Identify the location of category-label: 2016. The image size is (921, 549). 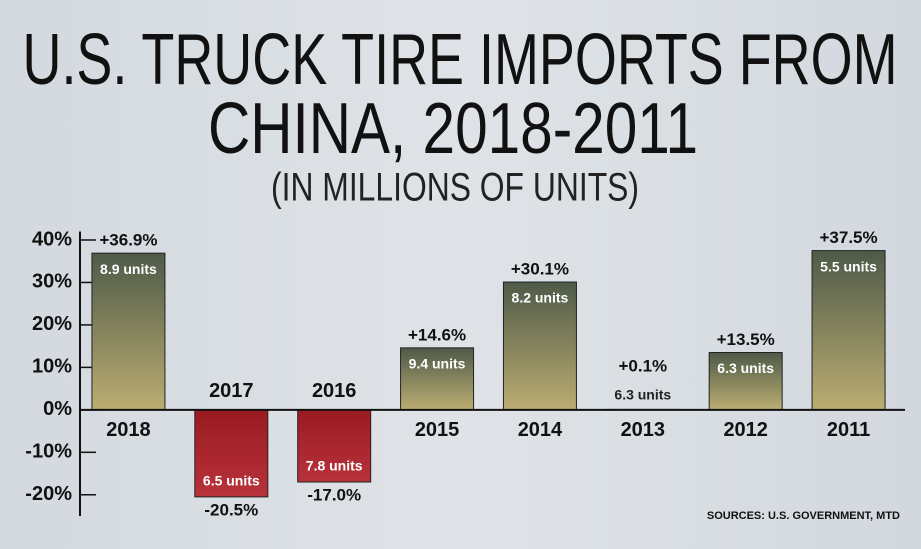
(334, 391).